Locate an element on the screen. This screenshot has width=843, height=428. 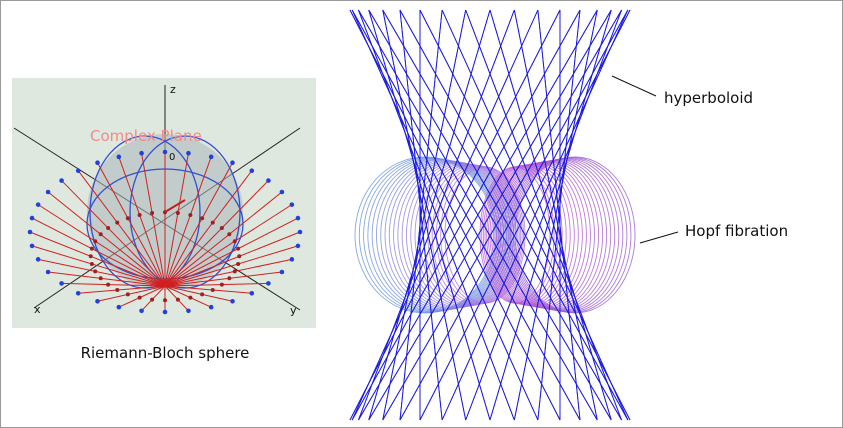
caption: Riemann-Bloch sphere is located at coordinates (165, 353).